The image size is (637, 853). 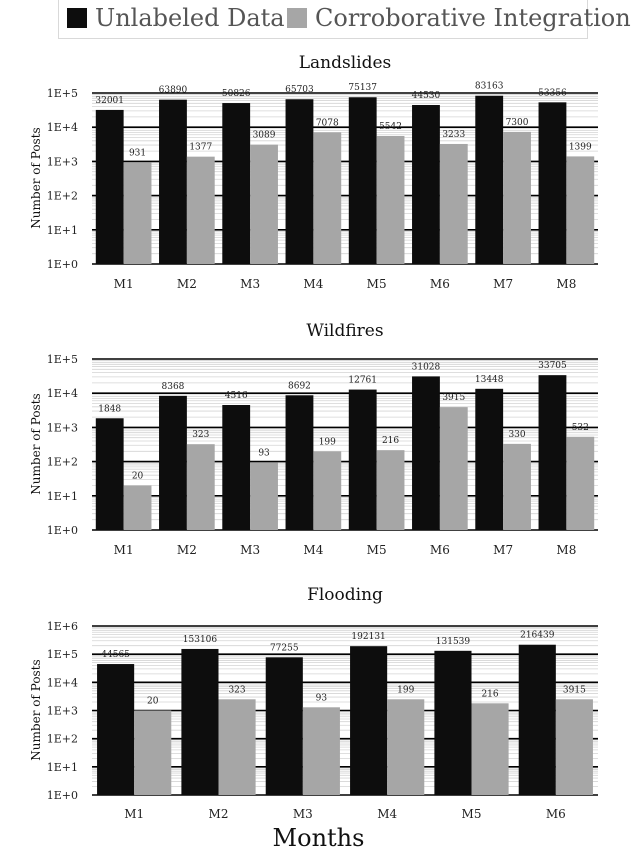 I want to click on data-label: 4516, so click(x=236, y=396).